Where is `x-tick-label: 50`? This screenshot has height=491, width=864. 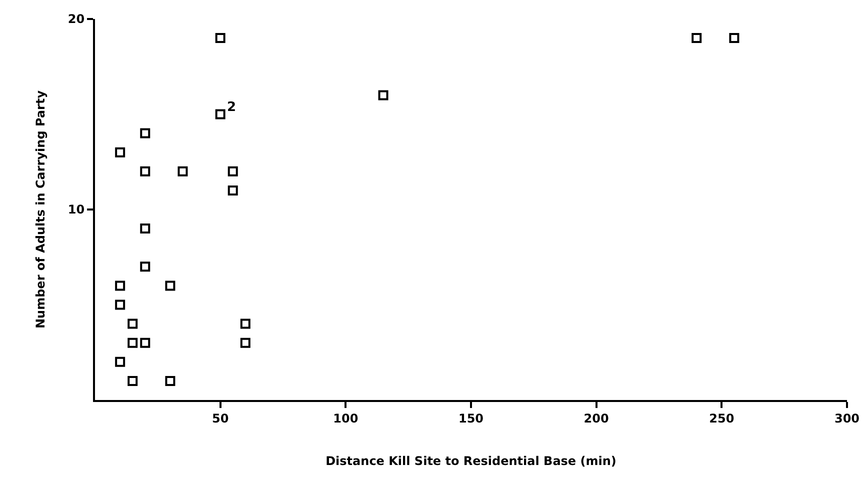
x-tick-label: 50 is located at coordinates (220, 418).